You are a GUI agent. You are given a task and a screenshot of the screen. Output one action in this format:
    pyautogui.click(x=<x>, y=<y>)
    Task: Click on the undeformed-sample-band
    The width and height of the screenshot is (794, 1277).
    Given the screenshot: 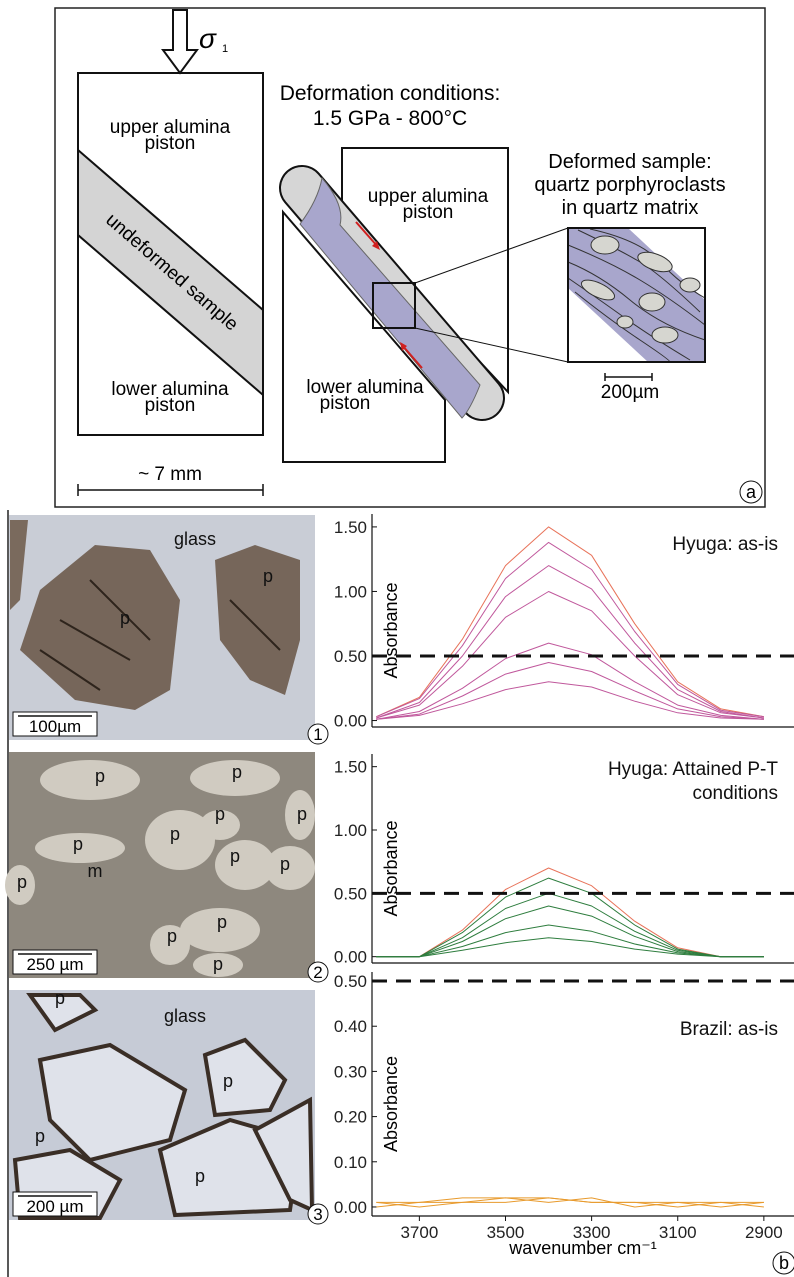 What is the action you would take?
    pyautogui.click(x=170, y=272)
    